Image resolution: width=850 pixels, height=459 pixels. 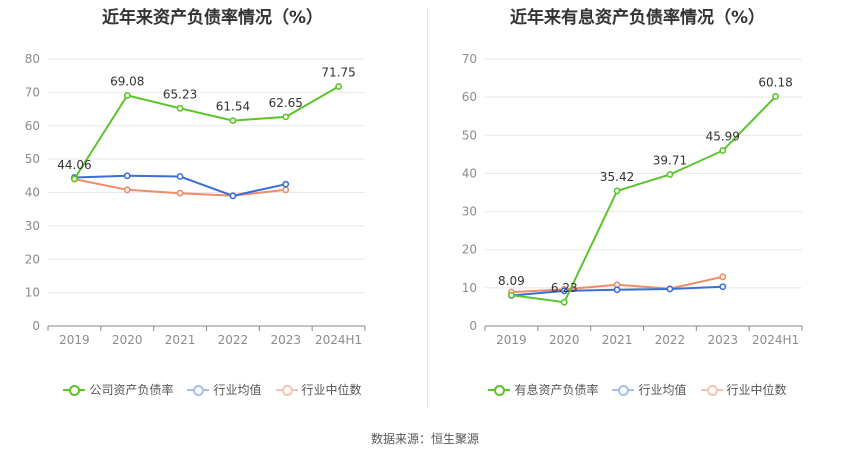 I want to click on data-source: 数据来源：恒生聚源, so click(x=424, y=439).